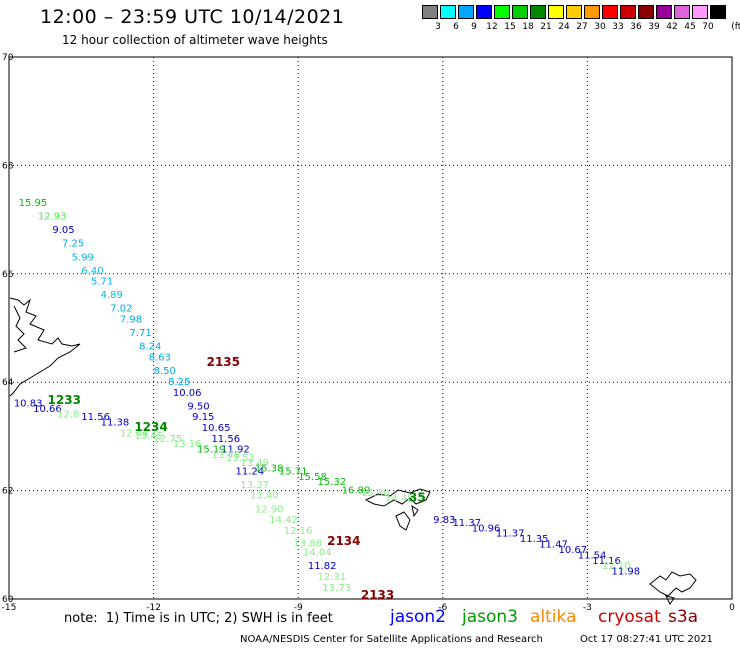  What do you see at coordinates (672, 27) in the screenshot?
I see `colorbar-label: 42` at bounding box center [672, 27].